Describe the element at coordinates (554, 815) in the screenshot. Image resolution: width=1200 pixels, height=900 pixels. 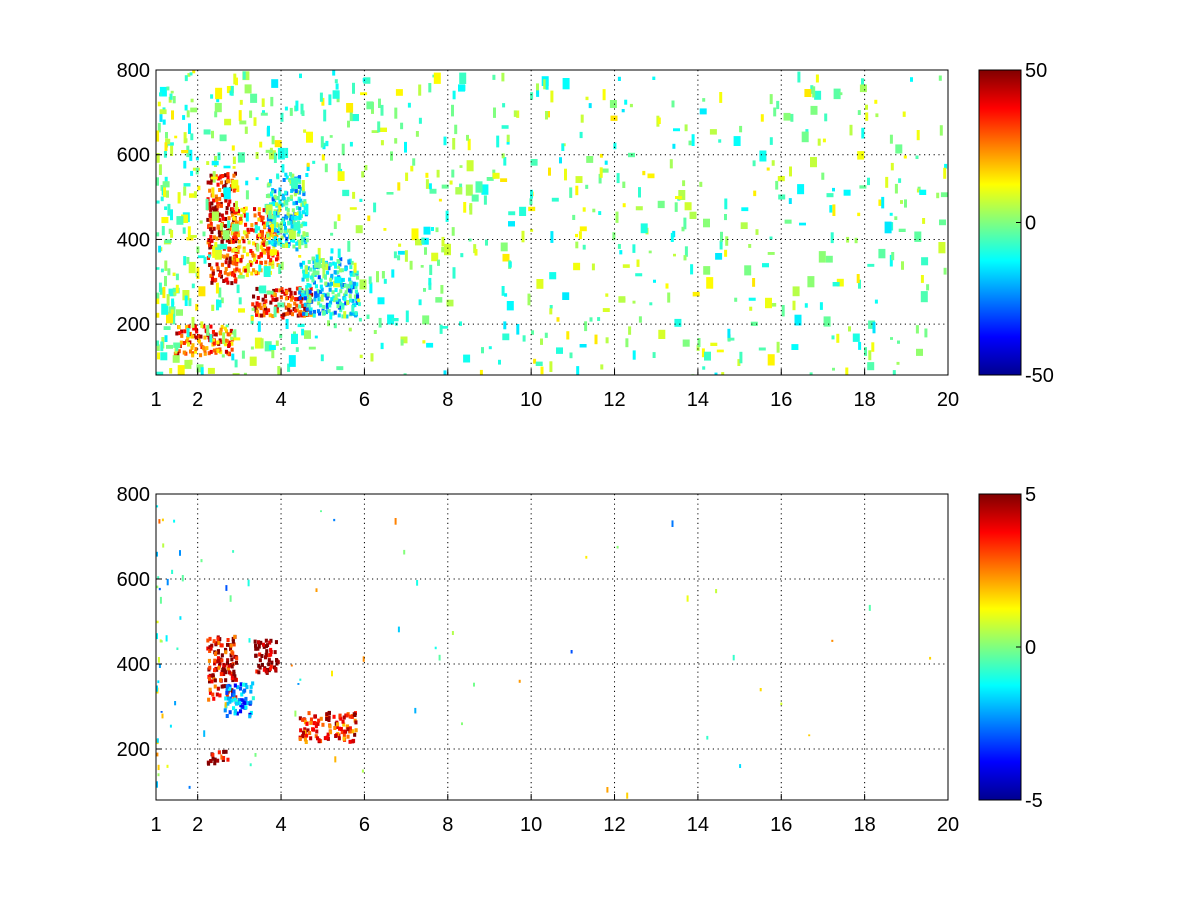
I see `x-ticks-bottom: 1 2 4 6 8 10 12 14 16 18 20` at that location.